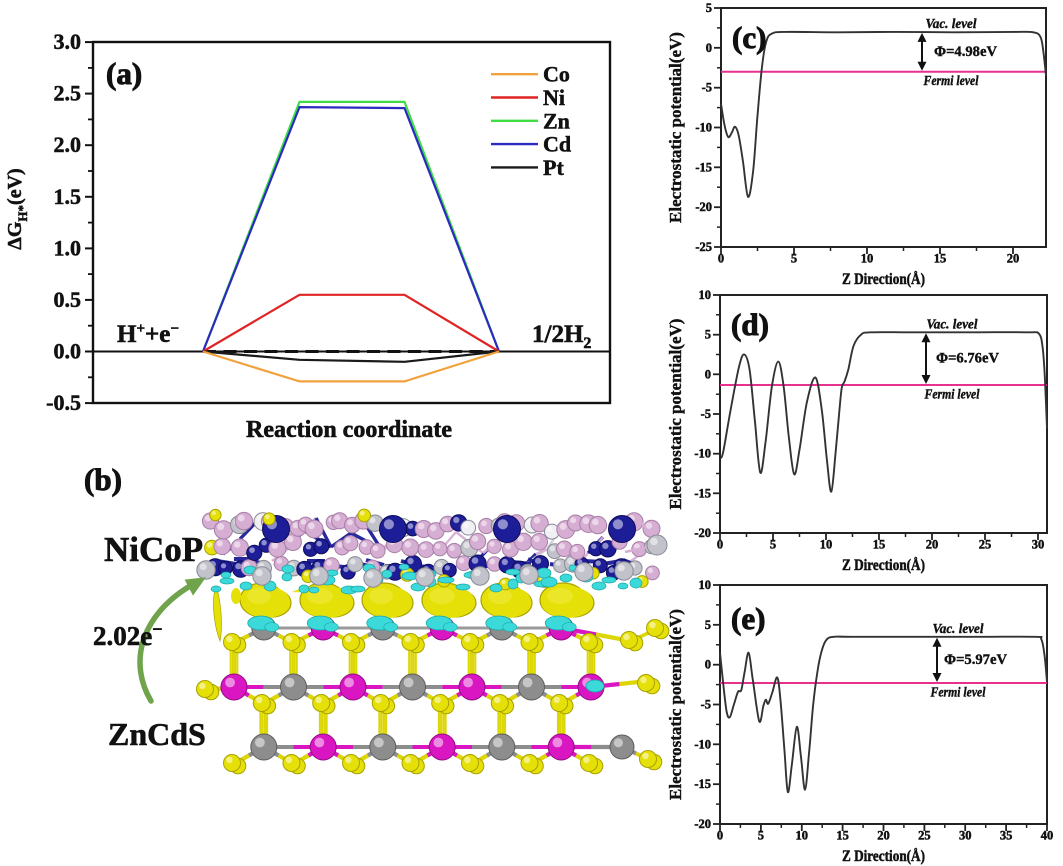 This screenshot has height=866, width=1063. What do you see at coordinates (748, 618) in the screenshot?
I see `svg-text: (e)` at bounding box center [748, 618].